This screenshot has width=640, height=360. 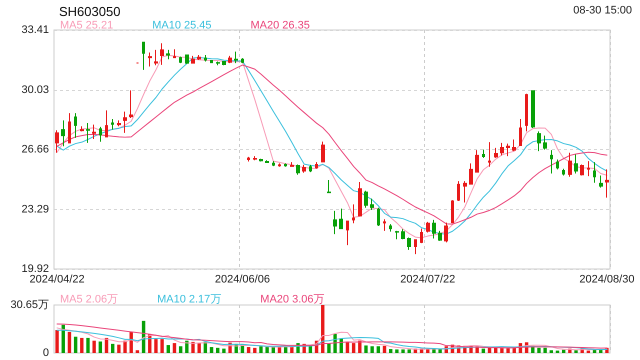 What do you see at coordinates (602, 10) in the screenshot?
I see `text: 08-30 15:00` at bounding box center [602, 10].